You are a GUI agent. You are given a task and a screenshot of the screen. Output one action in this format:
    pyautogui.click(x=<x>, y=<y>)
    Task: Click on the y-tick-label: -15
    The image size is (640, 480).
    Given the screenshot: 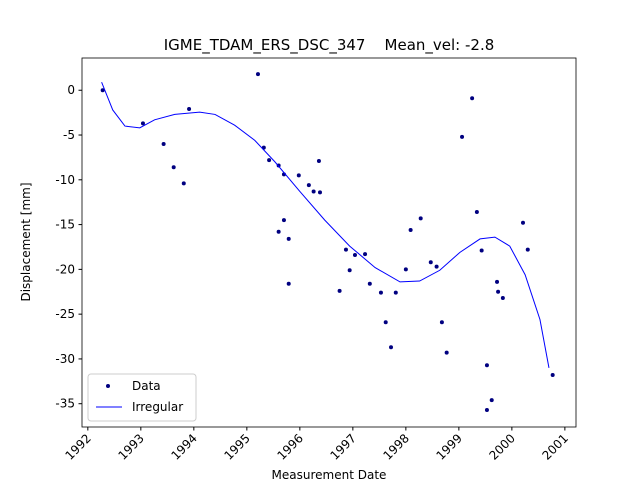 What is the action you would take?
    pyautogui.click(x=65, y=225)
    